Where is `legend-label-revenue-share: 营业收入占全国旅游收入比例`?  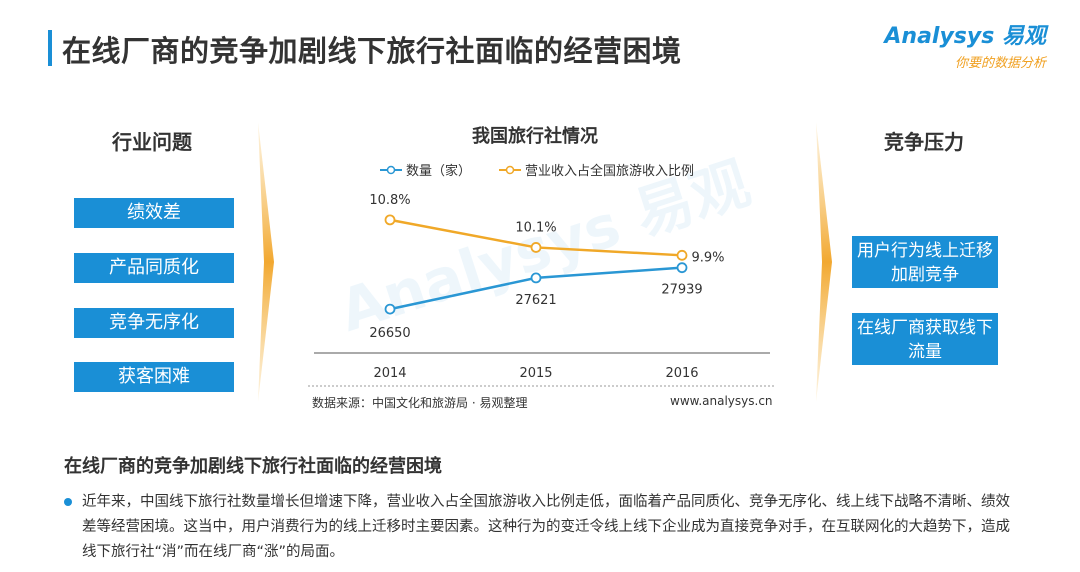 legend-label-revenue-share: 营业收入占全国旅游收入比例 is located at coordinates (610, 171).